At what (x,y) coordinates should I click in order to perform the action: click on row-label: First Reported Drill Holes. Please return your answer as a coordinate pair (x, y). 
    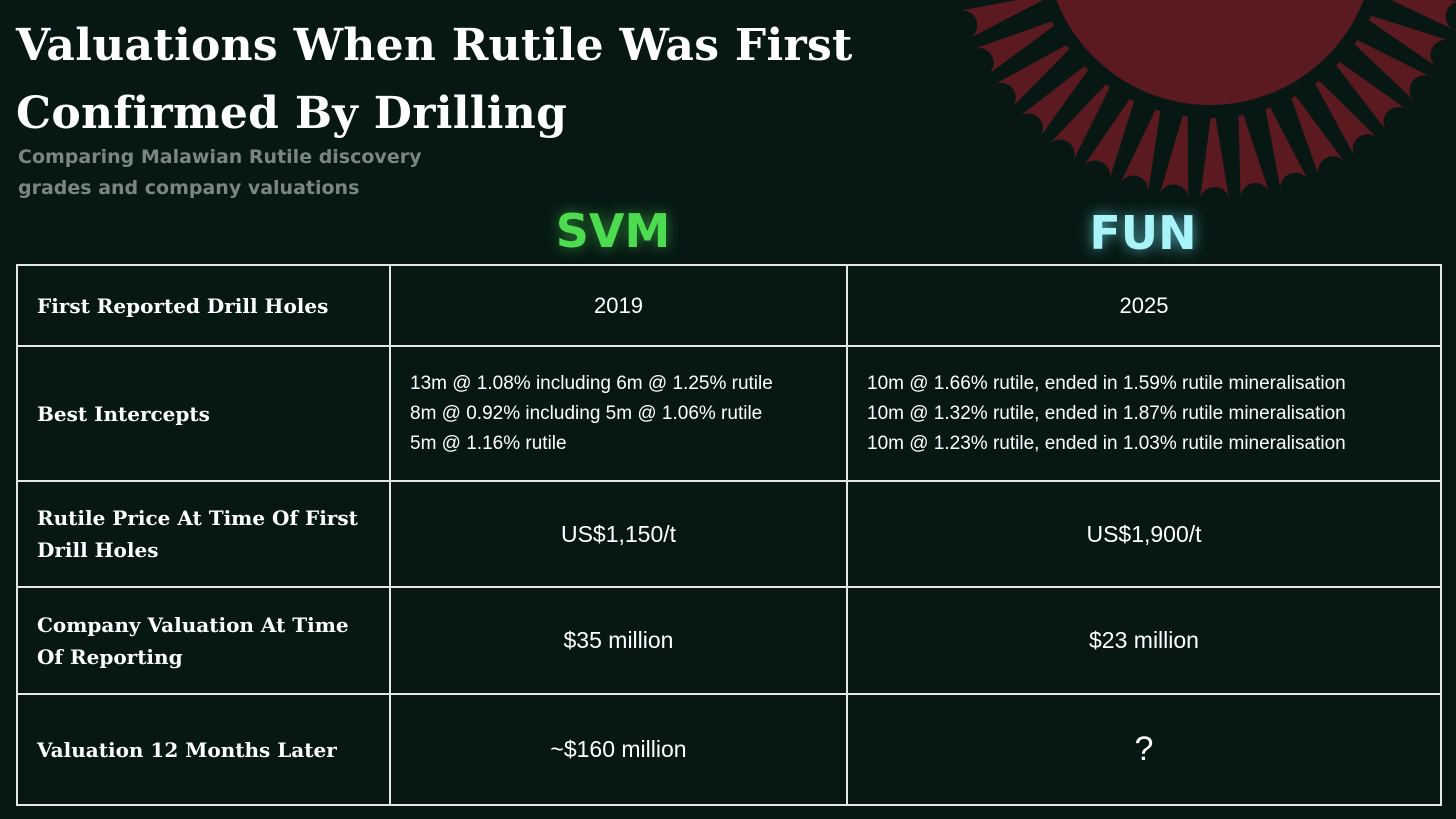
    Looking at the image, I should click on (203, 305).